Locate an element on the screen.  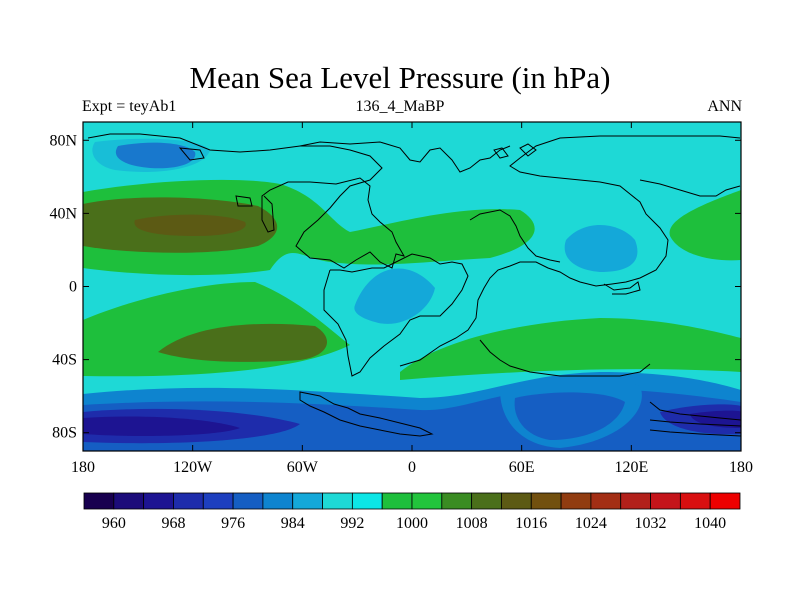
coastline-antarctica is located at coordinates (366, 414).